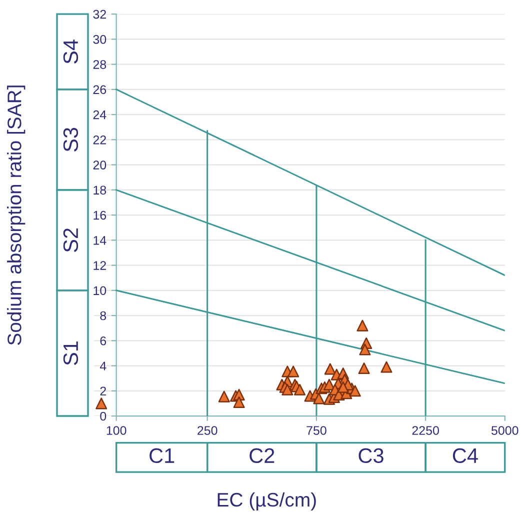 This screenshot has height=521, width=532. I want to click on y-tick-label: 6, so click(103, 341).